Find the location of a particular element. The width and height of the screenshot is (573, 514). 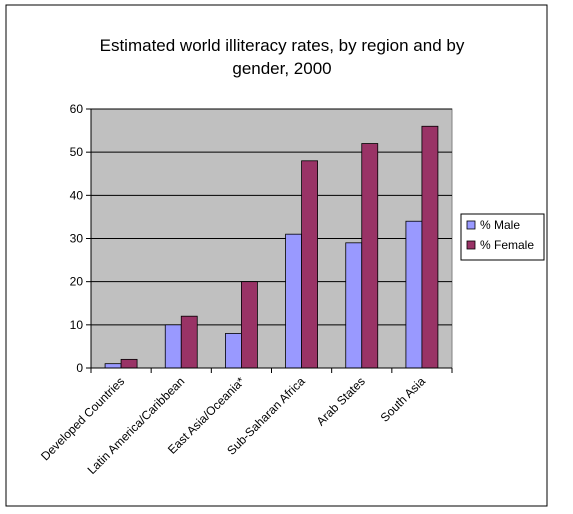

y-tick-label: 0 is located at coordinates (79, 368).